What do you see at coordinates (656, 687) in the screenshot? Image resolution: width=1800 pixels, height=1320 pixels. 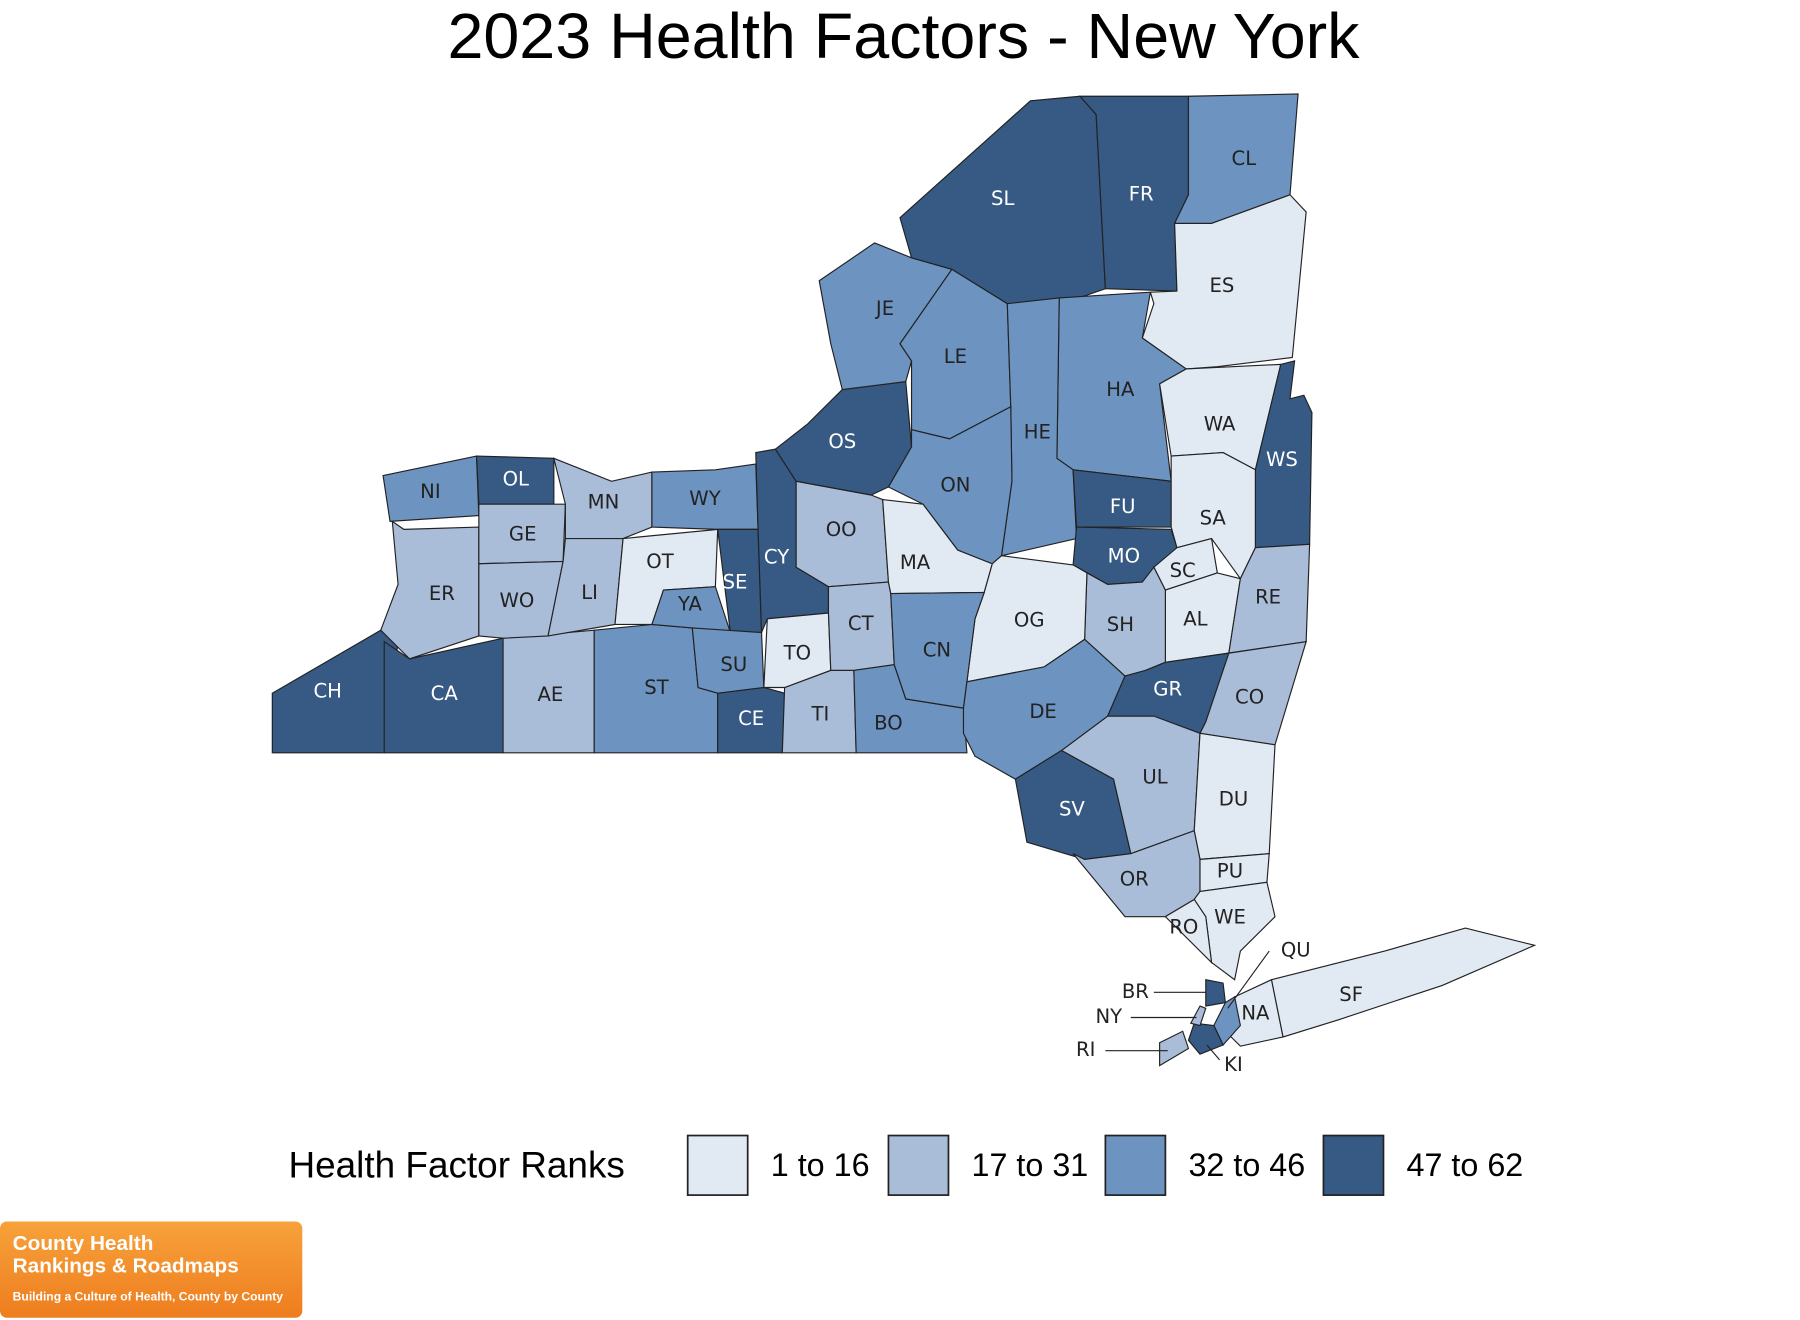 I see `county-label: ST` at bounding box center [656, 687].